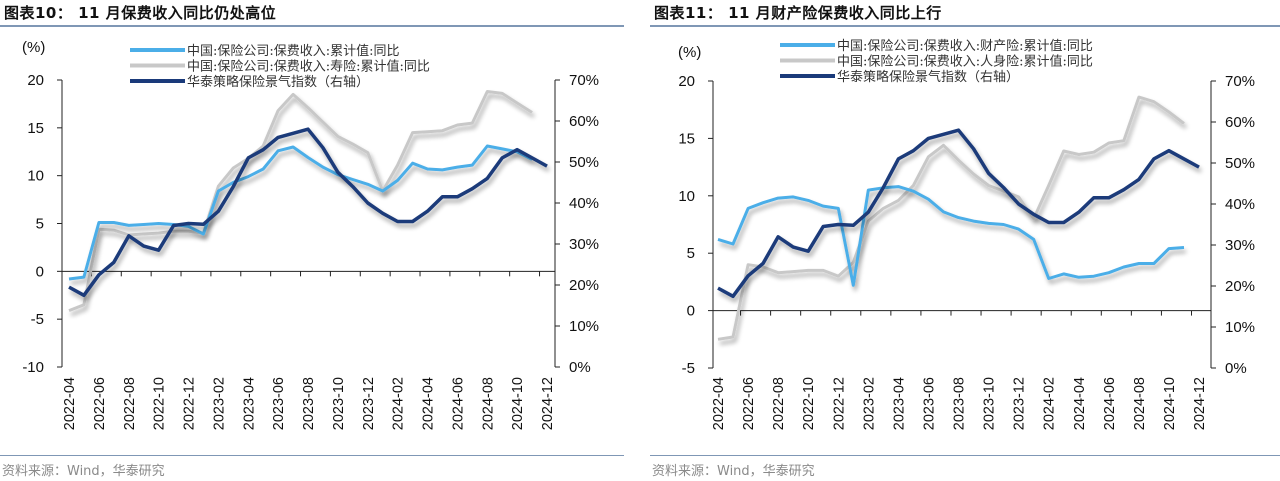 This screenshot has width=1280, height=481. I want to click on legend-label: 中国:保险公司:保费收入:累计值:同比, so click(293, 51).